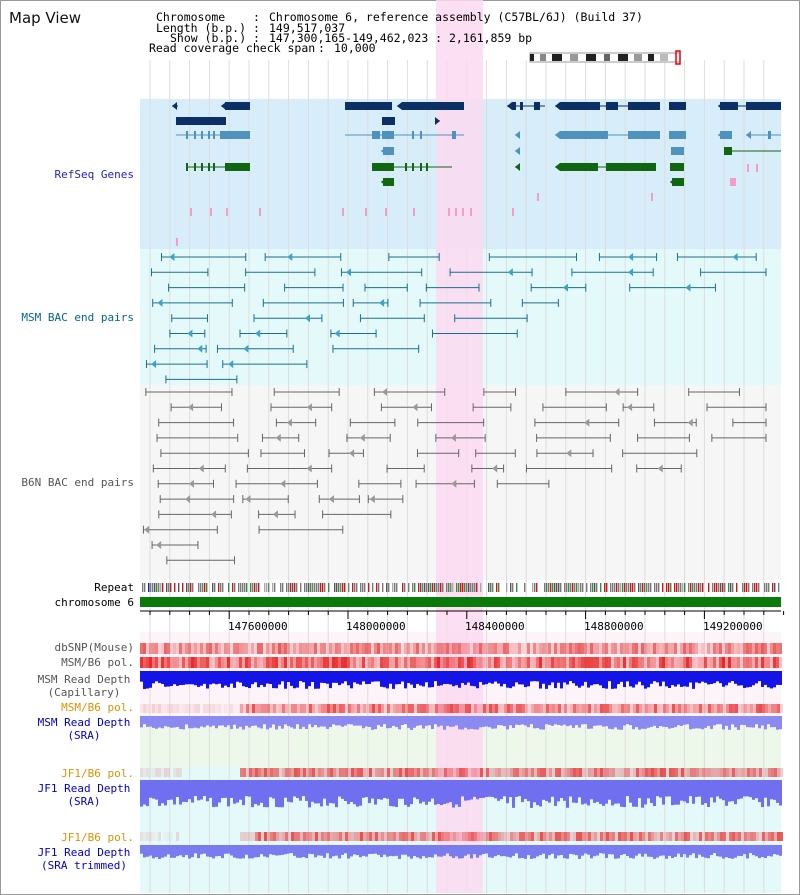  What do you see at coordinates (77, 317) in the screenshot?
I see `track-label-msm-bac: MSM BAC end pairs` at bounding box center [77, 317].